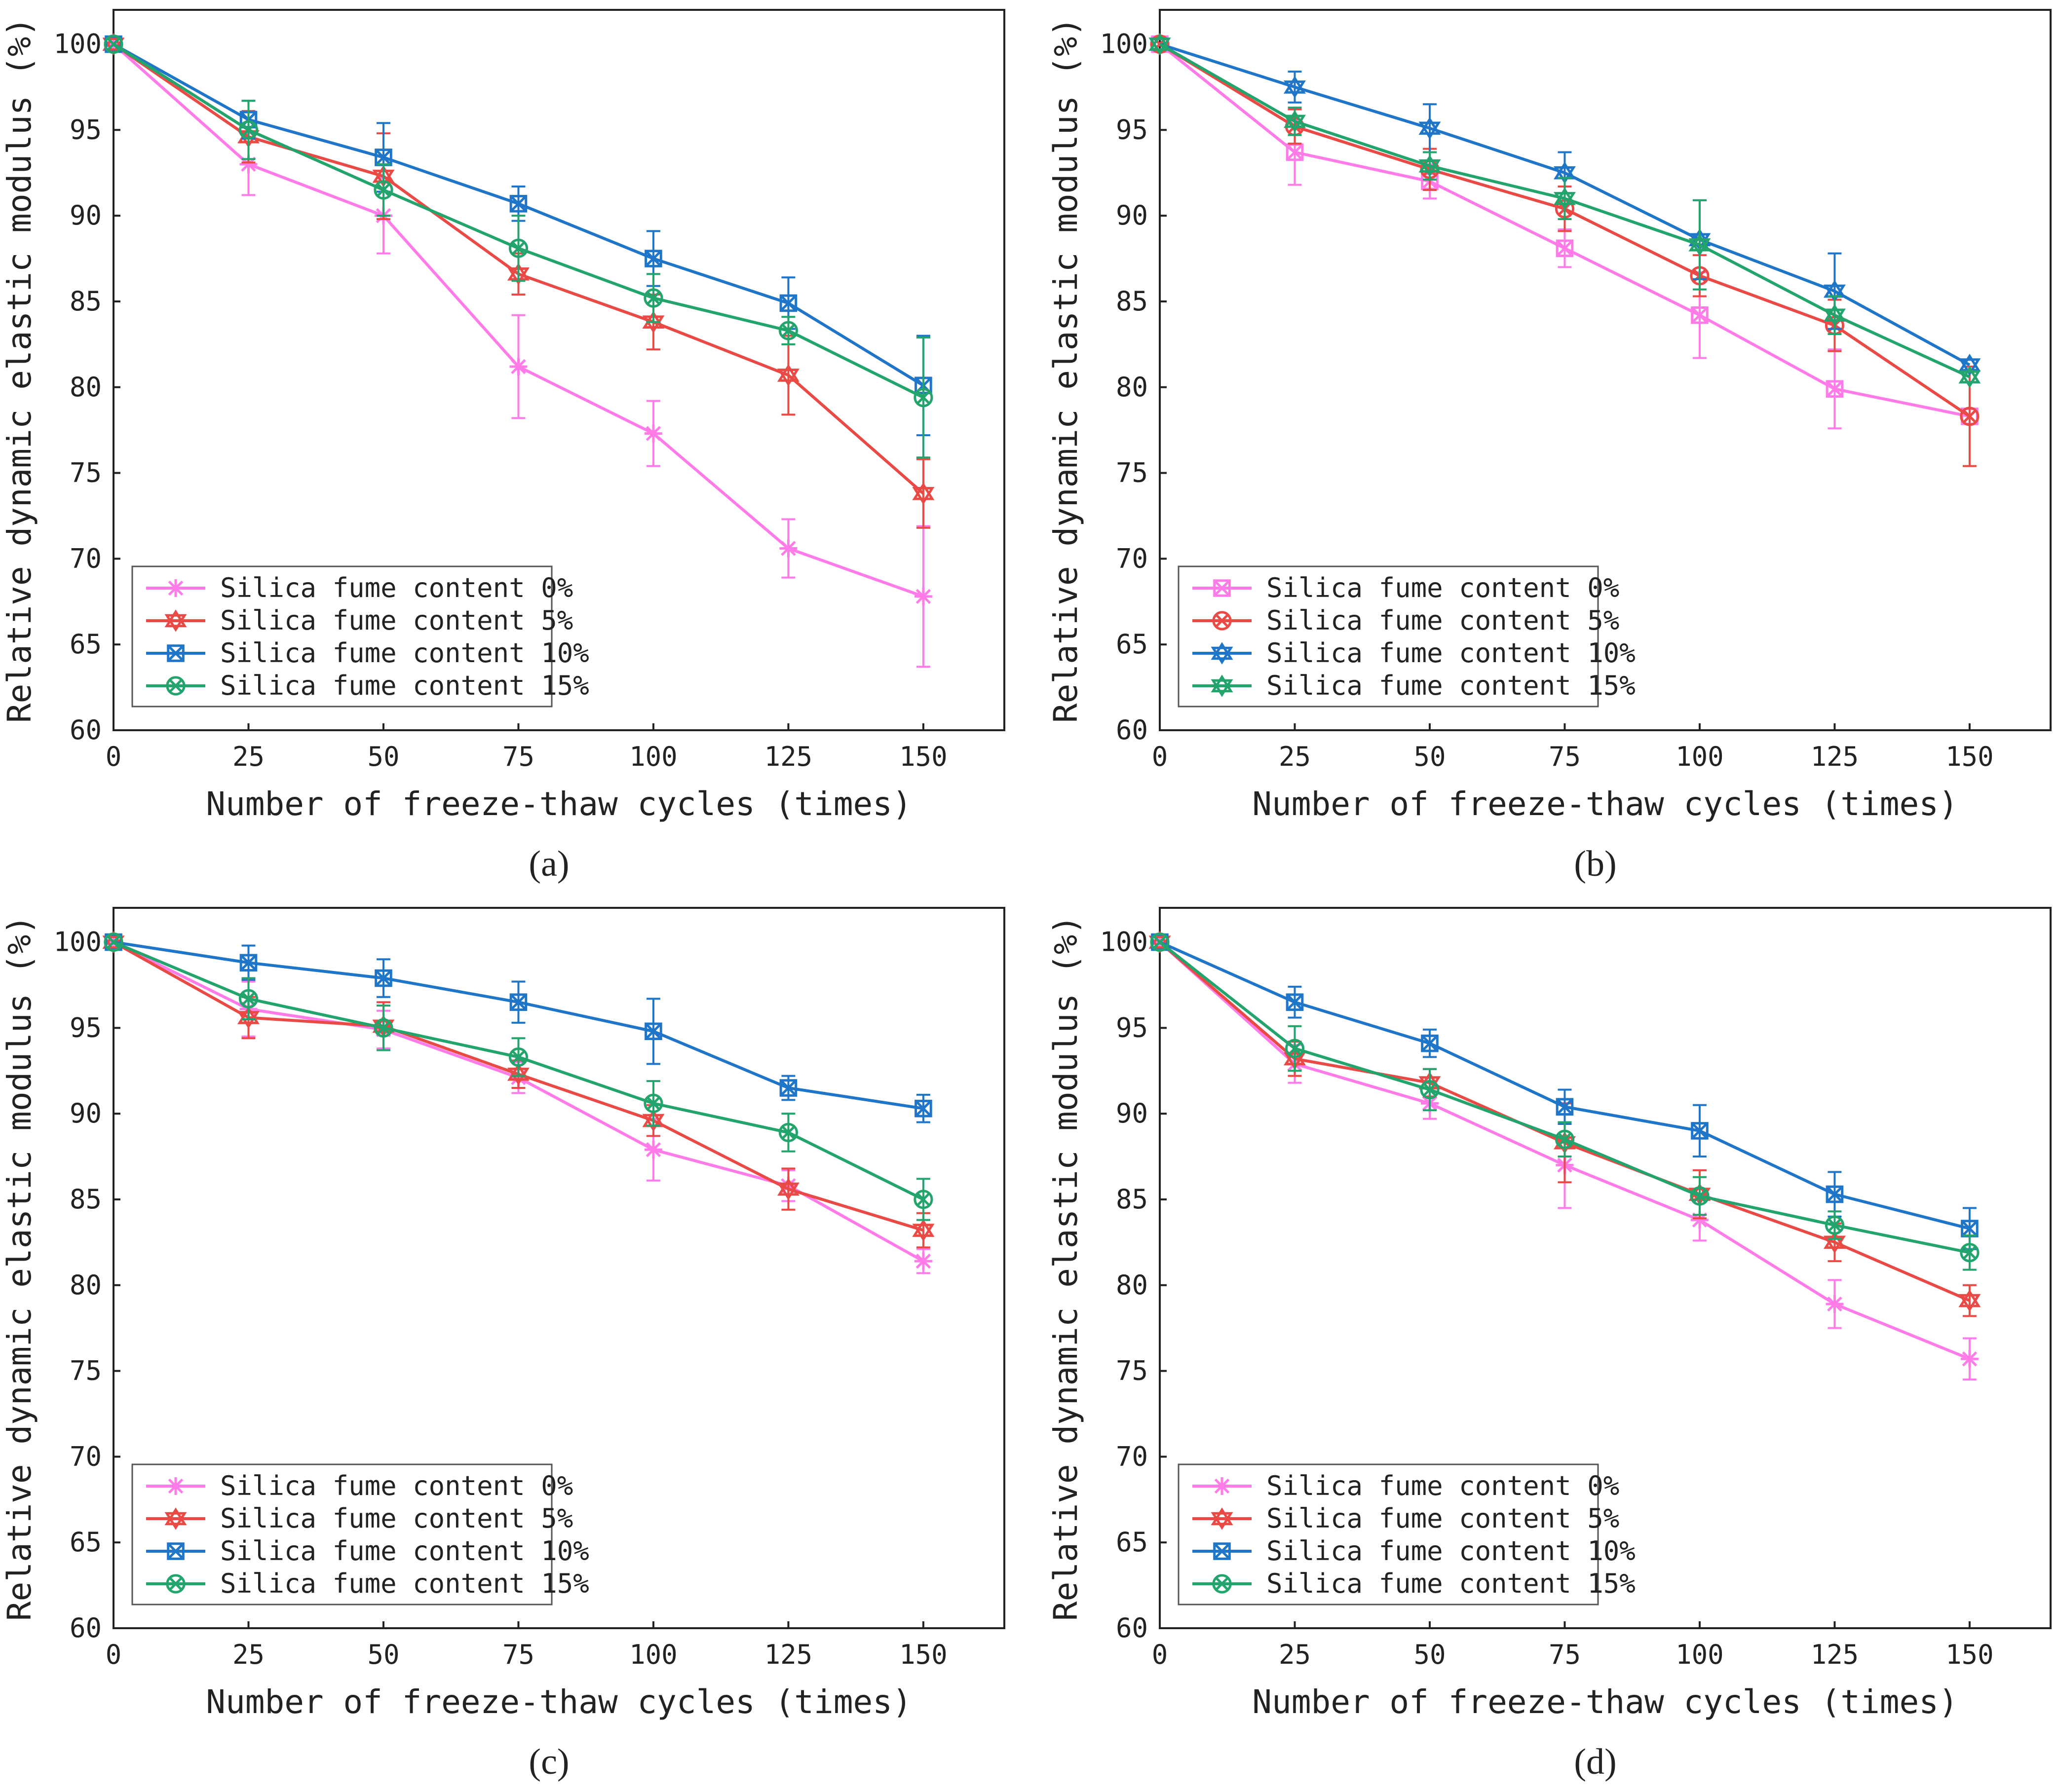 The height and width of the screenshot is (1792, 2058). I want to click on panel-label: (a), so click(549, 864).